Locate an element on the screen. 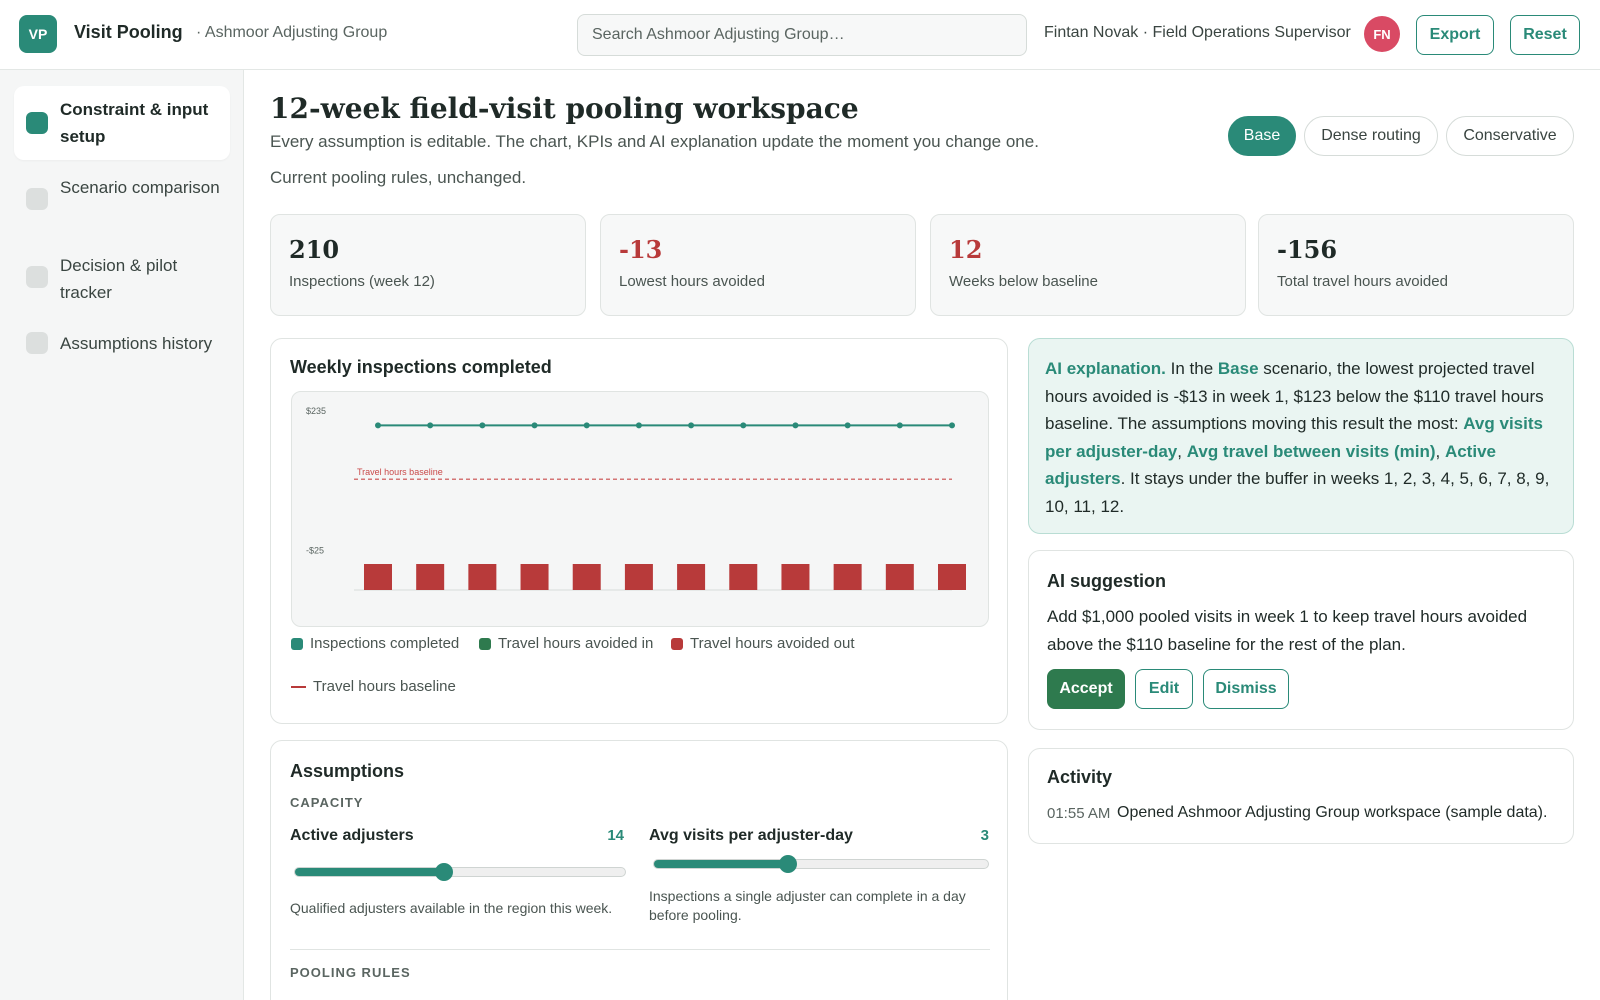 The width and height of the screenshot is (1600, 1000). y-tick-label: -$25 is located at coordinates (315, 551).